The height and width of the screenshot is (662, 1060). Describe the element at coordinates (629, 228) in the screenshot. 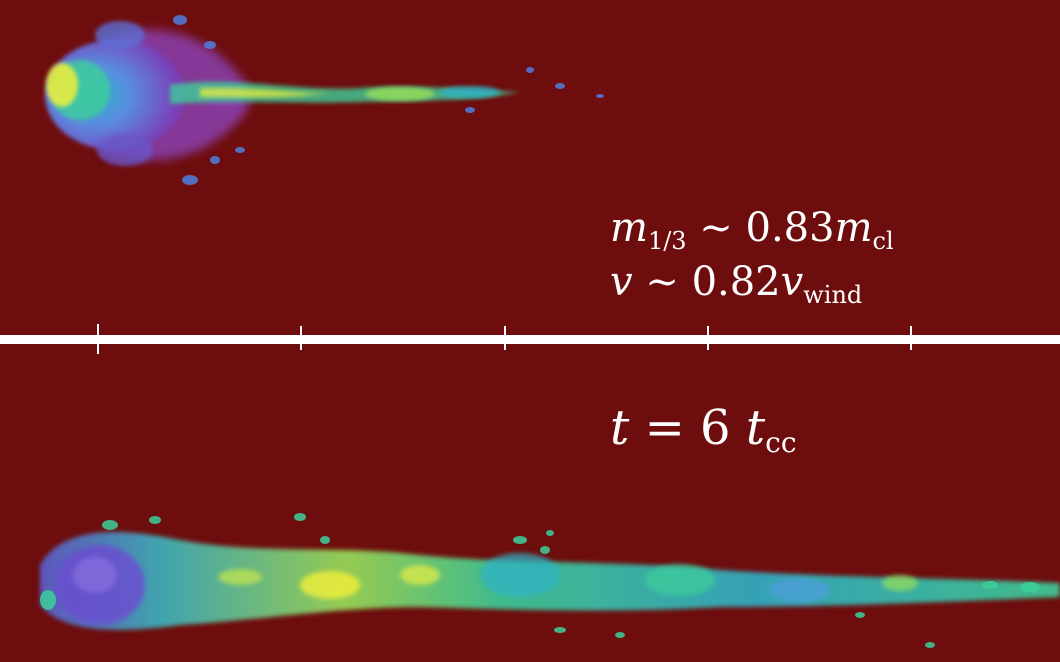

I see `mass-symbol: m` at that location.